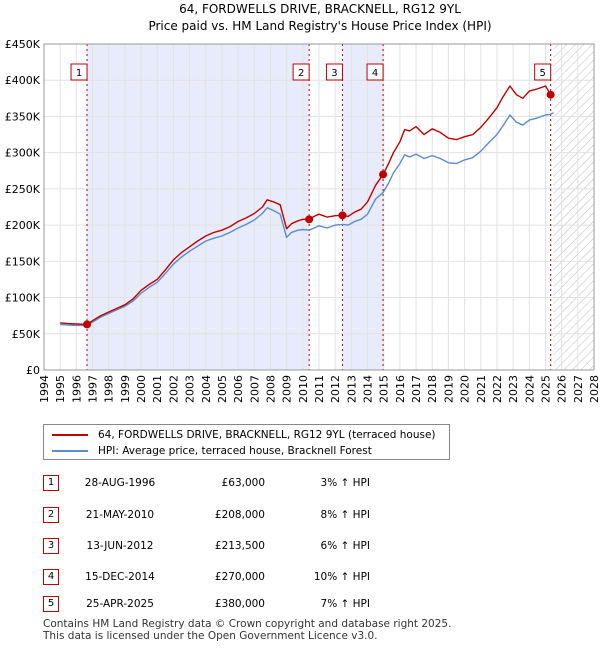 This screenshot has height=650, width=600. I want to click on x-tick-label: 2024, so click(529, 389).